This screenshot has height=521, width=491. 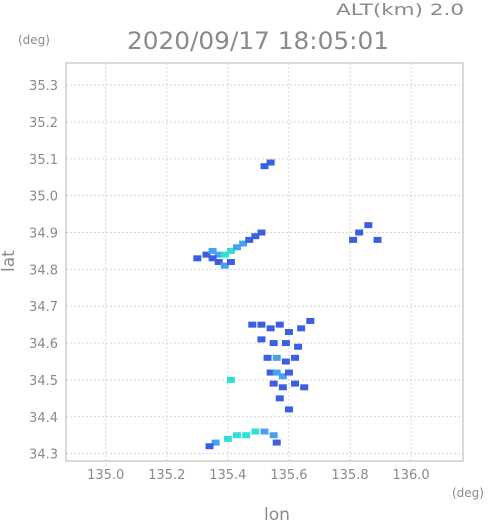 I want to click on x-tick-label: 135.8, so click(x=349, y=475).